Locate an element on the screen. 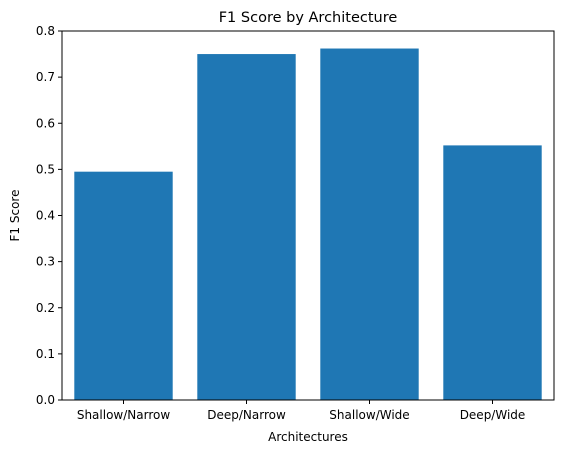 The height and width of the screenshot is (453, 567). y-axis-label: F1 Score is located at coordinates (15, 216).